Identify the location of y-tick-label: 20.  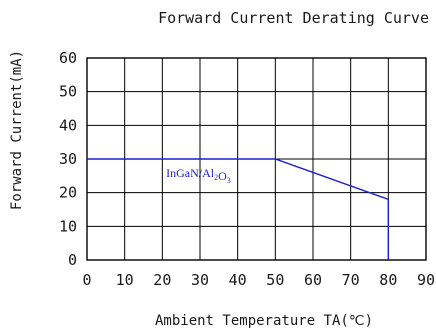
(68, 193).